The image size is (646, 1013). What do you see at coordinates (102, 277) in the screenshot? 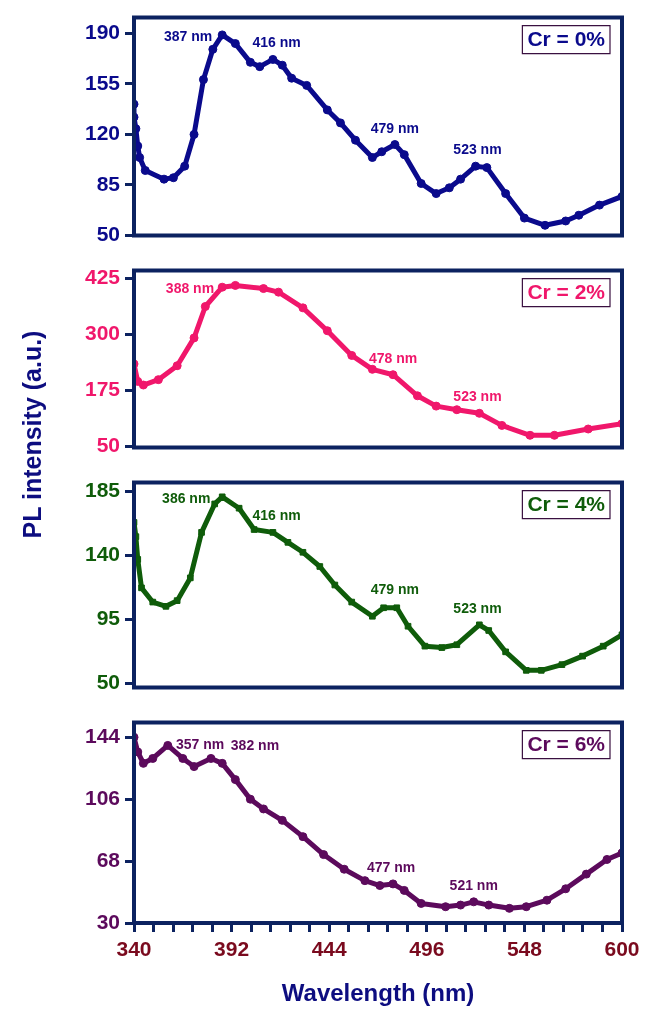
I see `y-tick-label: 425` at bounding box center [102, 277].